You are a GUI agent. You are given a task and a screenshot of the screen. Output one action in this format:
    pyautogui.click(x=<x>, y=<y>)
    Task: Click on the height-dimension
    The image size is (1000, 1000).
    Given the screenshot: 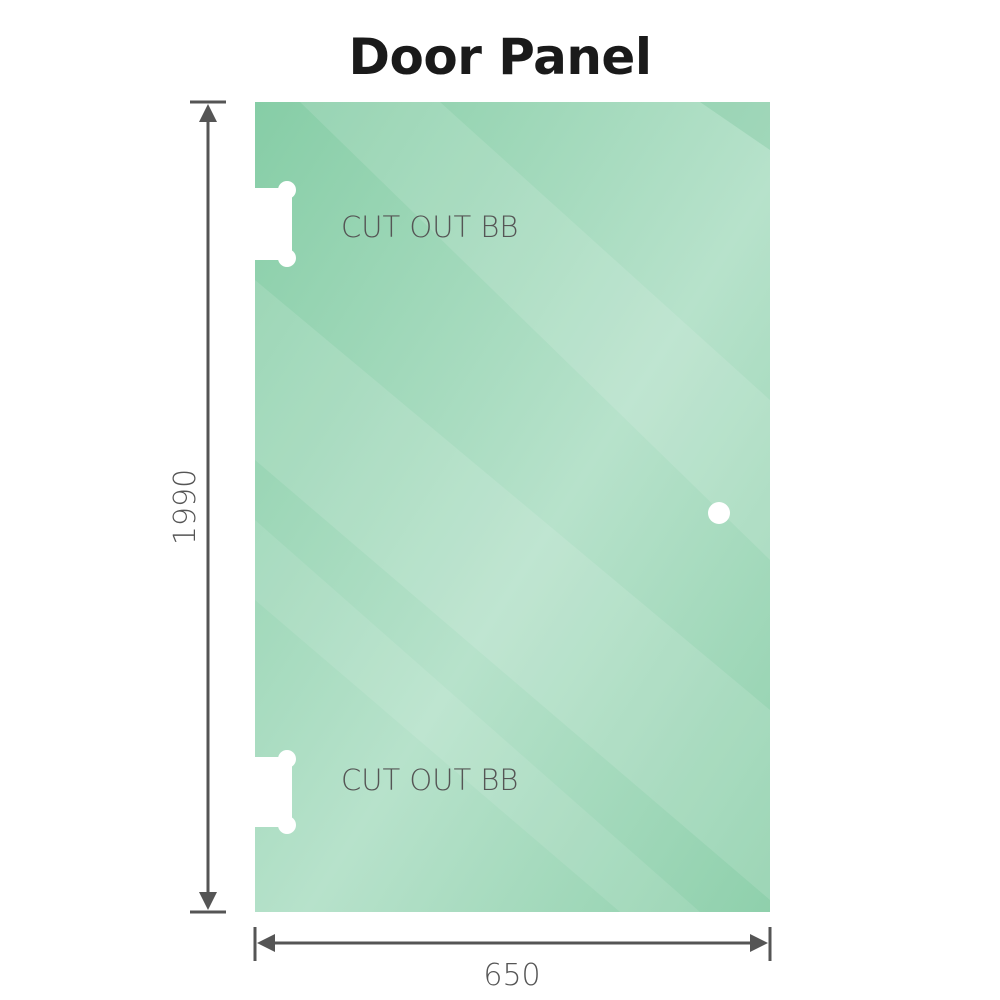 What is the action you would take?
    pyautogui.click(x=208, y=507)
    